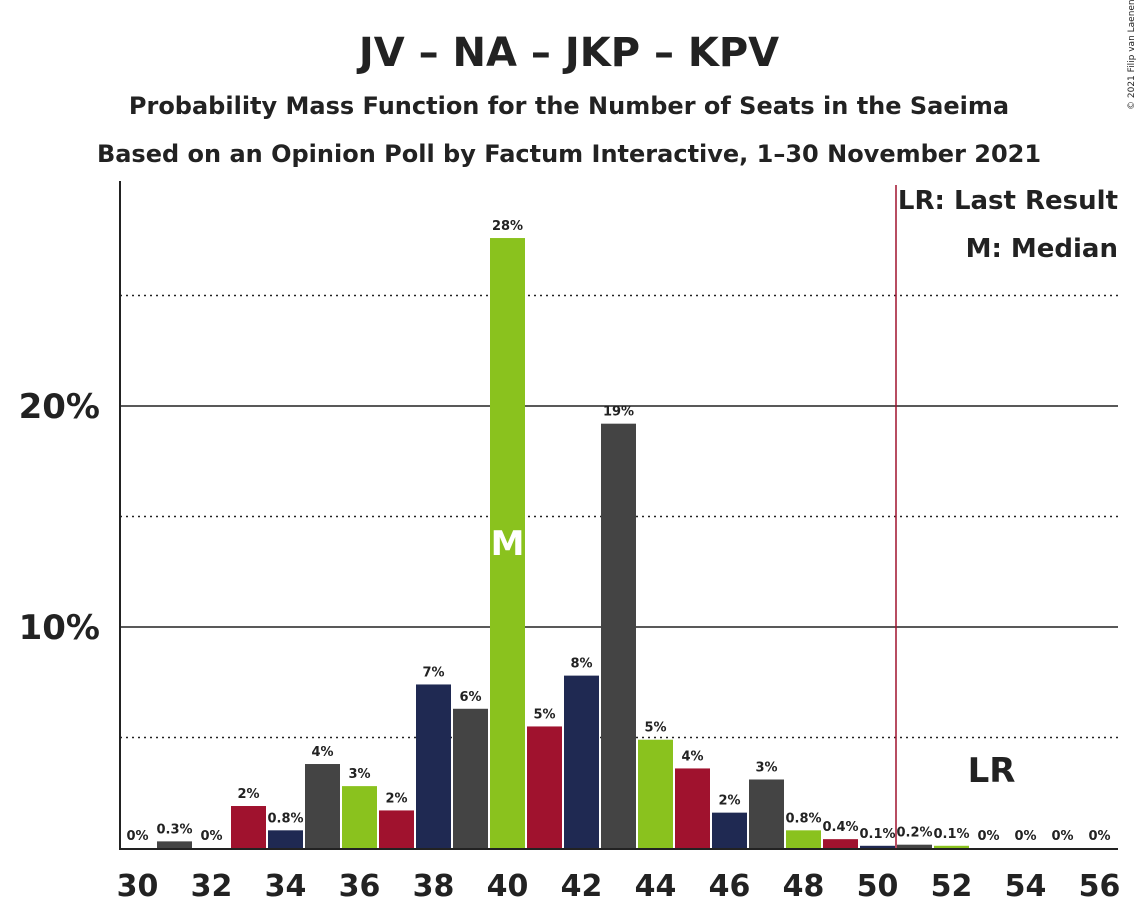 The width and height of the screenshot is (1139, 924). What do you see at coordinates (878, 886) in the screenshot?
I see `x-tick-label: 50` at bounding box center [878, 886].